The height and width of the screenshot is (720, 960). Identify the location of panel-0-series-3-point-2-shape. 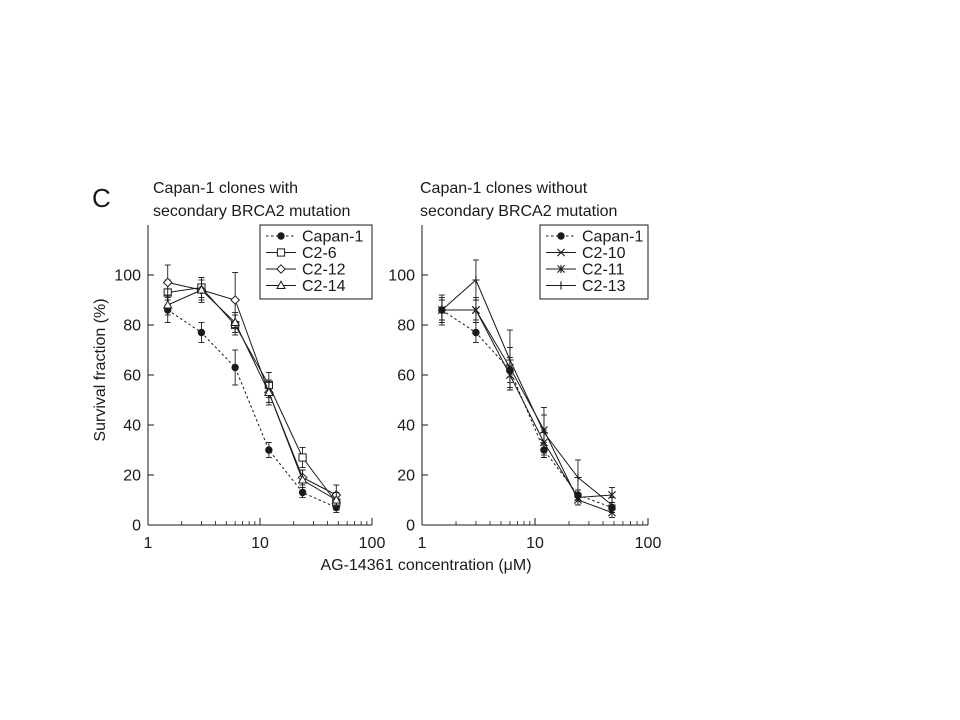
(235, 321).